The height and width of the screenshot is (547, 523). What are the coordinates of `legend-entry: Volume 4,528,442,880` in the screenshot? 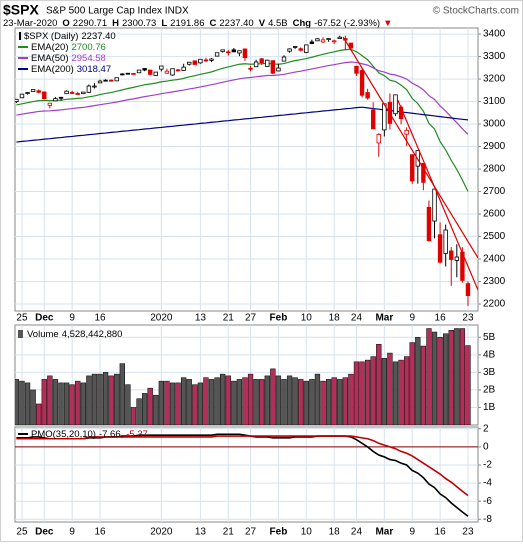 It's located at (74, 334).